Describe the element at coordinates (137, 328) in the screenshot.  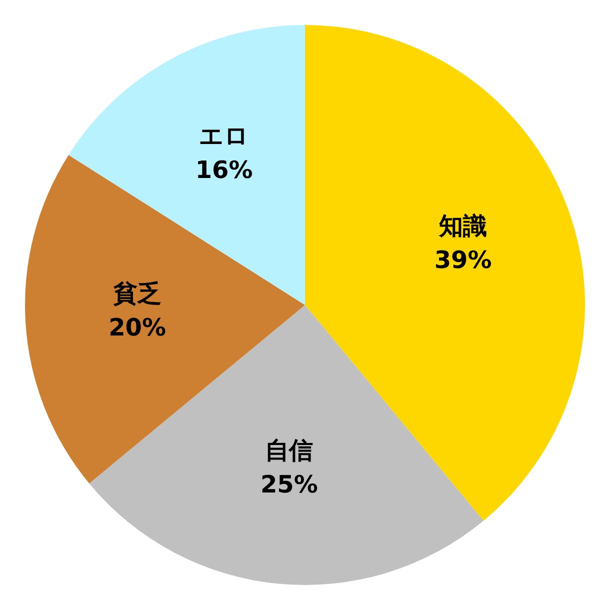
I see `data-label: 20%` at that location.